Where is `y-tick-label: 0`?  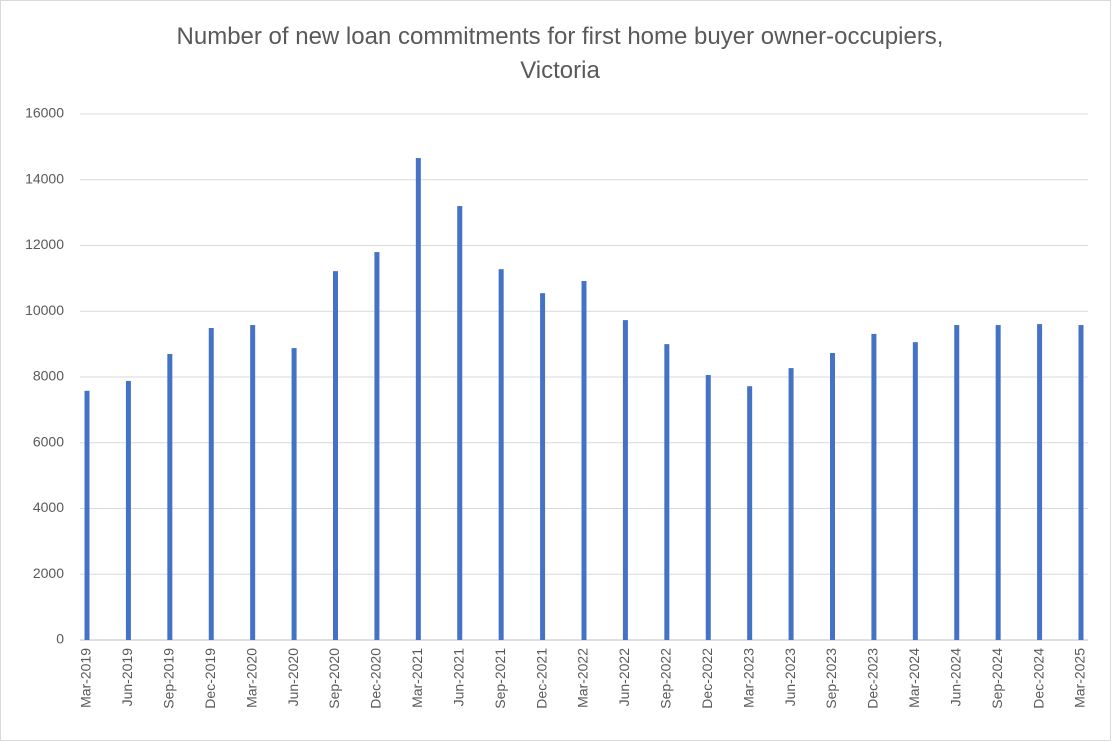
y-tick-label: 0 is located at coordinates (60, 639).